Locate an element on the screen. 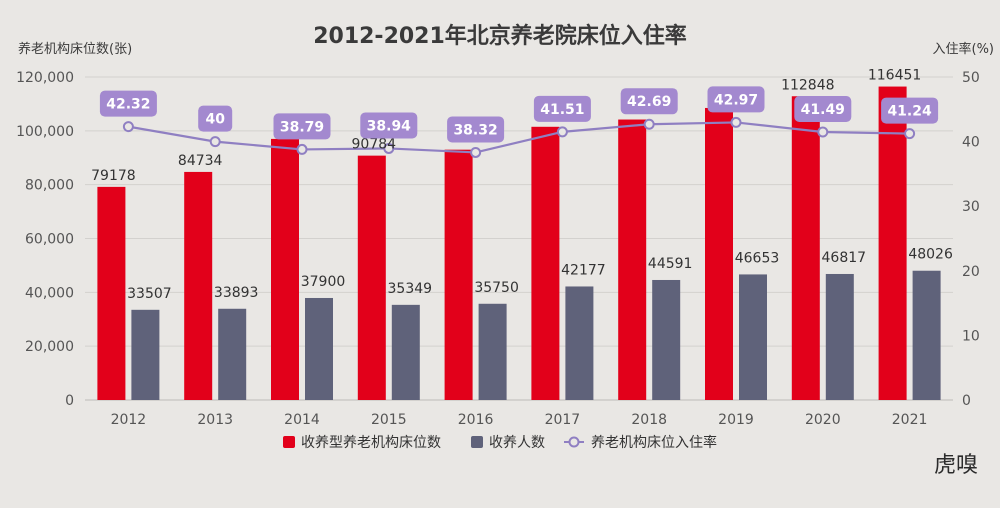 The width and height of the screenshot is (1000, 508). legend-swatch-rate-marker is located at coordinates (574, 442).